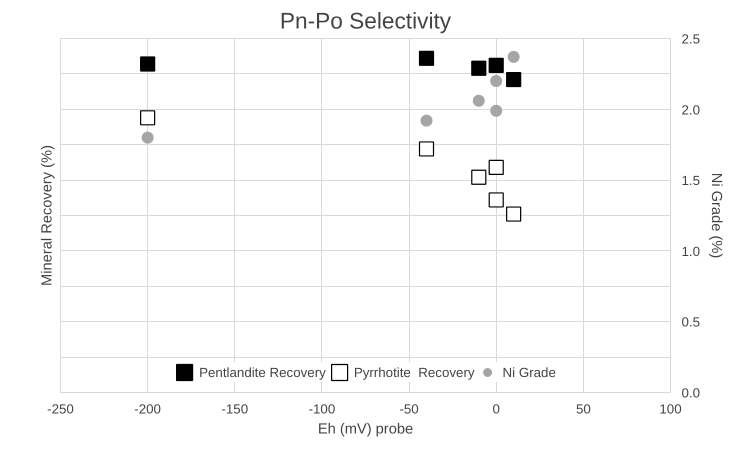 This screenshot has width=748, height=450. I want to click on y-axis-title: Mineral Recovery (%), so click(48, 215).